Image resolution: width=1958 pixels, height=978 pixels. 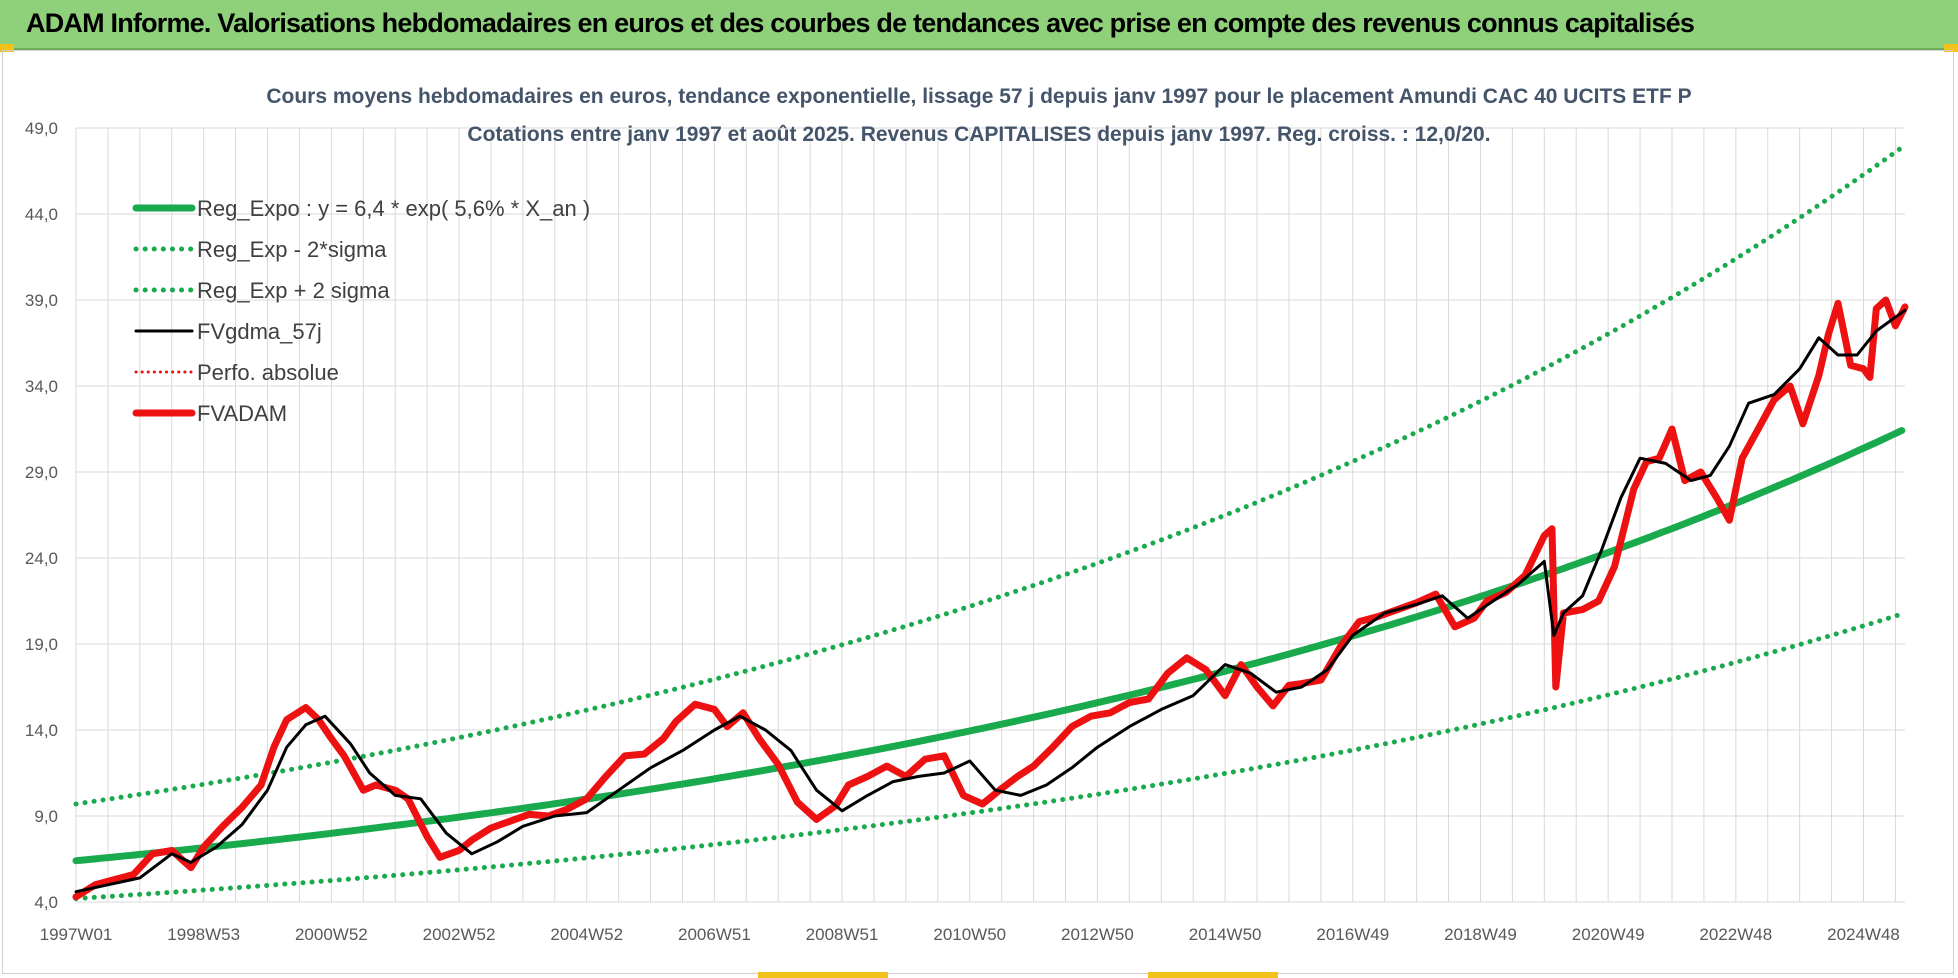 What do you see at coordinates (586, 934) in the screenshot?
I see `x-tick-label: 2004W52` at bounding box center [586, 934].